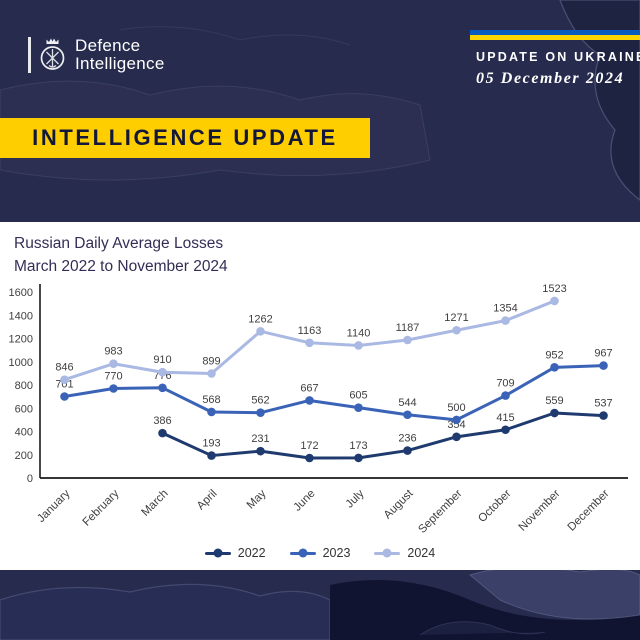 Image resolution: width=640 pixels, height=640 pixels. I want to click on update-date: 05 December 2024, so click(550, 78).